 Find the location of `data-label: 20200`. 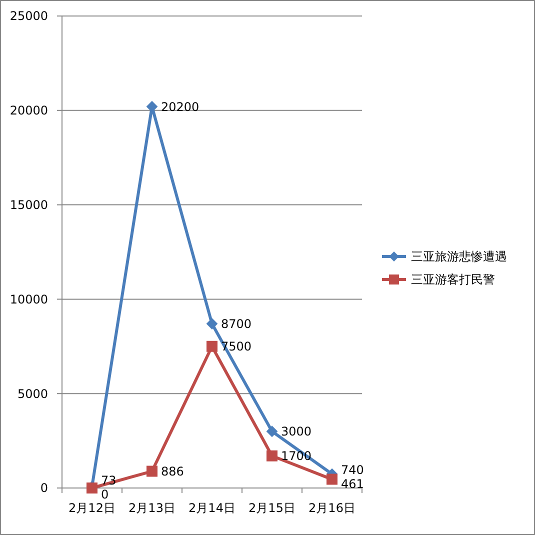

data-label: 20200 is located at coordinates (180, 107).